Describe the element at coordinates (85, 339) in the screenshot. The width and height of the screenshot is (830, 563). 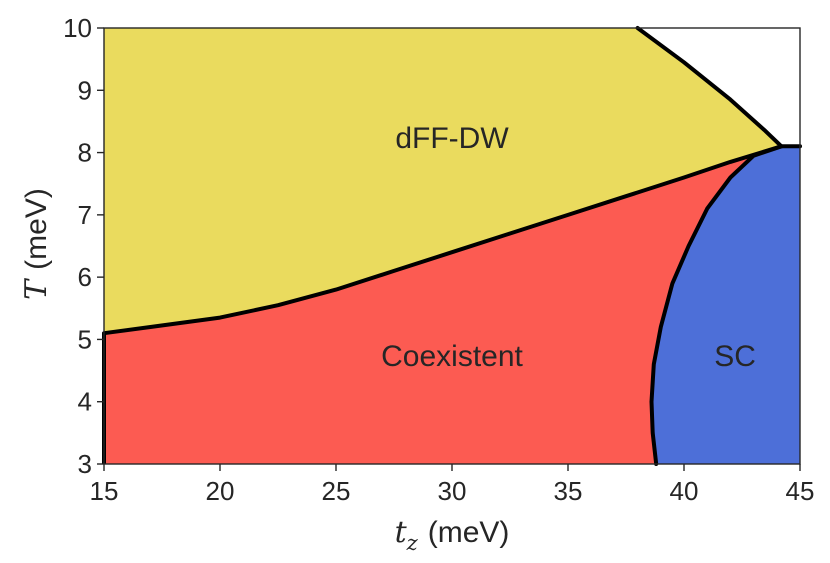
I see `y-tick-label: 5` at that location.